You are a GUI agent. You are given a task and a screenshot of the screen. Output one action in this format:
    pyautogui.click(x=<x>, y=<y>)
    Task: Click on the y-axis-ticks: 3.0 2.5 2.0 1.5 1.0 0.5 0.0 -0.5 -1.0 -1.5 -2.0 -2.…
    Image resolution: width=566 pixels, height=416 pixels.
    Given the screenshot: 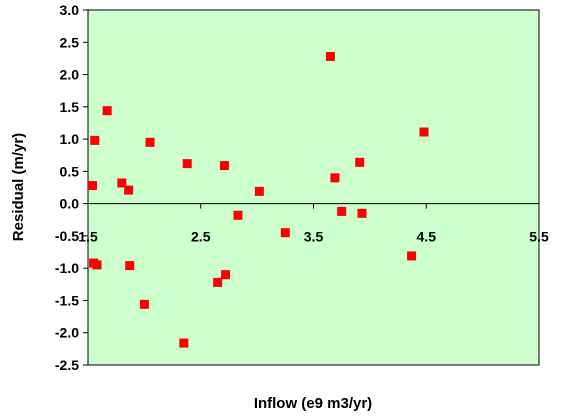 What is the action you would take?
    pyautogui.click(x=71, y=187)
    